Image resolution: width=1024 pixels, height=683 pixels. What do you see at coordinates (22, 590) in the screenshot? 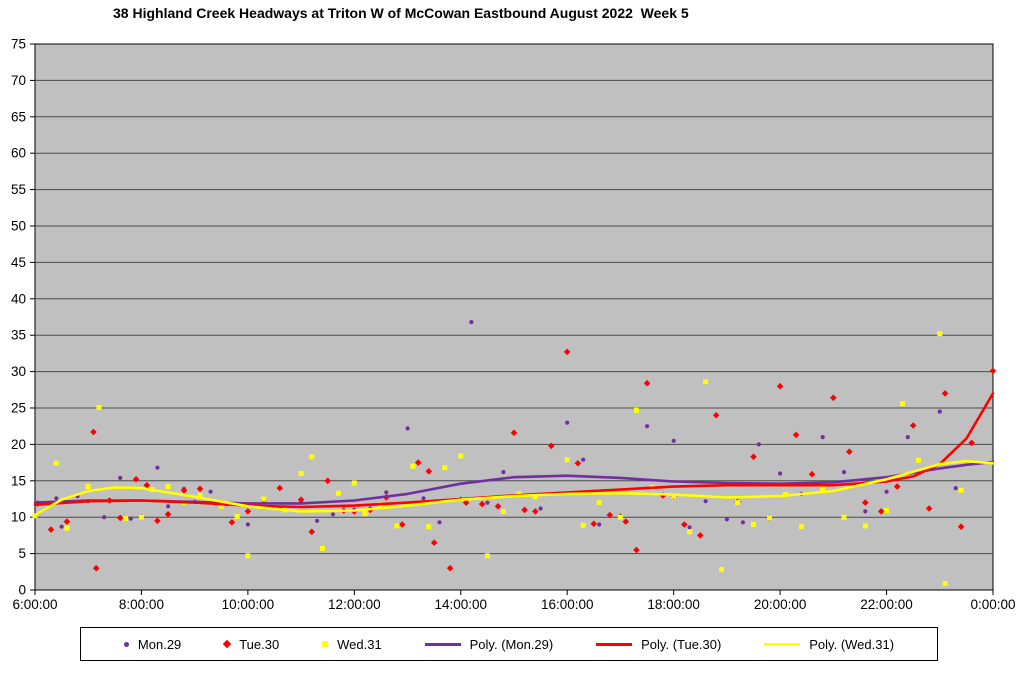
I see `y-tick-label: 0` at bounding box center [22, 590].